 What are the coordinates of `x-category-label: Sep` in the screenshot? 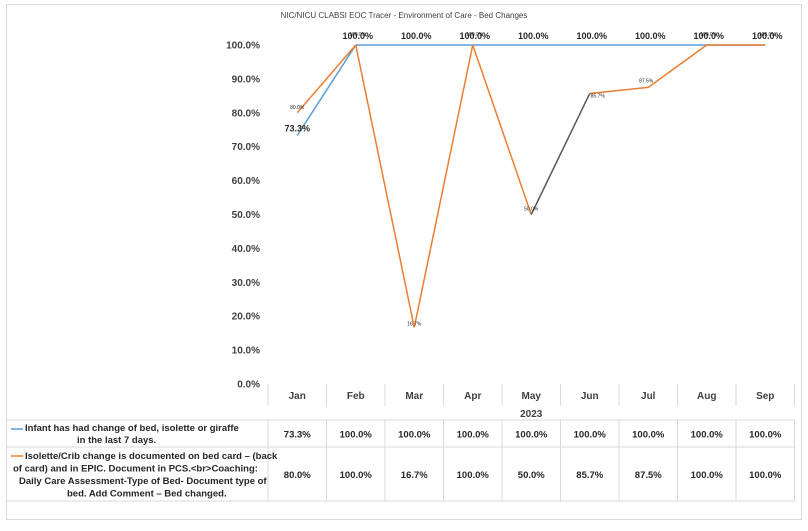 It's located at (765, 396).